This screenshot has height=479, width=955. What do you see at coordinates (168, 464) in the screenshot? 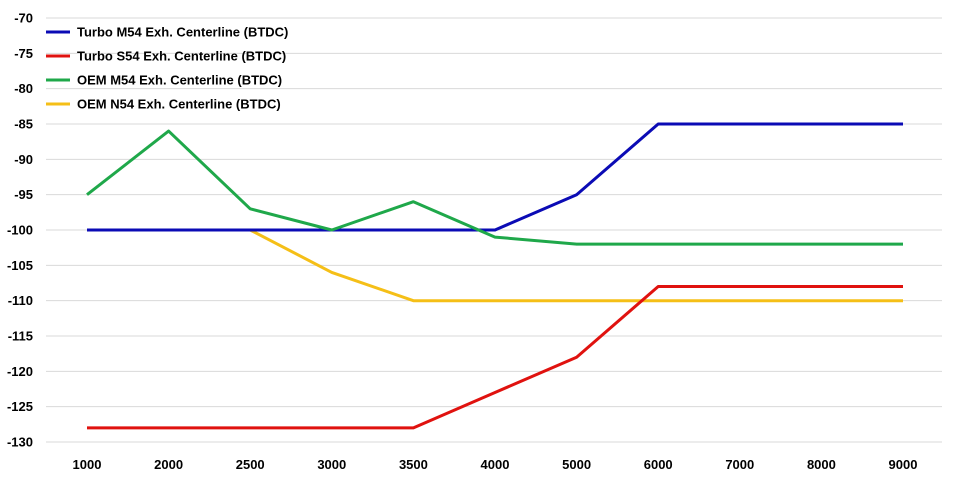
I see `x-tick-label: 2000` at bounding box center [168, 464].